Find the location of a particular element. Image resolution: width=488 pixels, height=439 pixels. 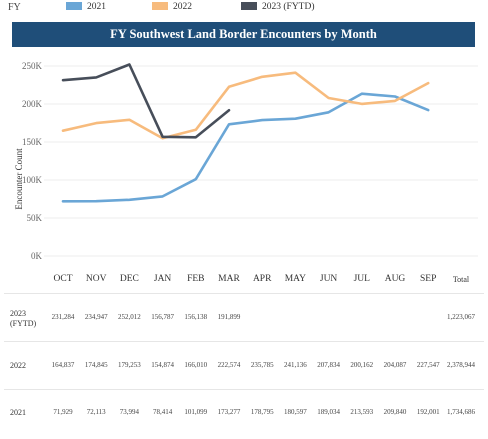

table-cell: 72,113 is located at coordinates (96, 412).